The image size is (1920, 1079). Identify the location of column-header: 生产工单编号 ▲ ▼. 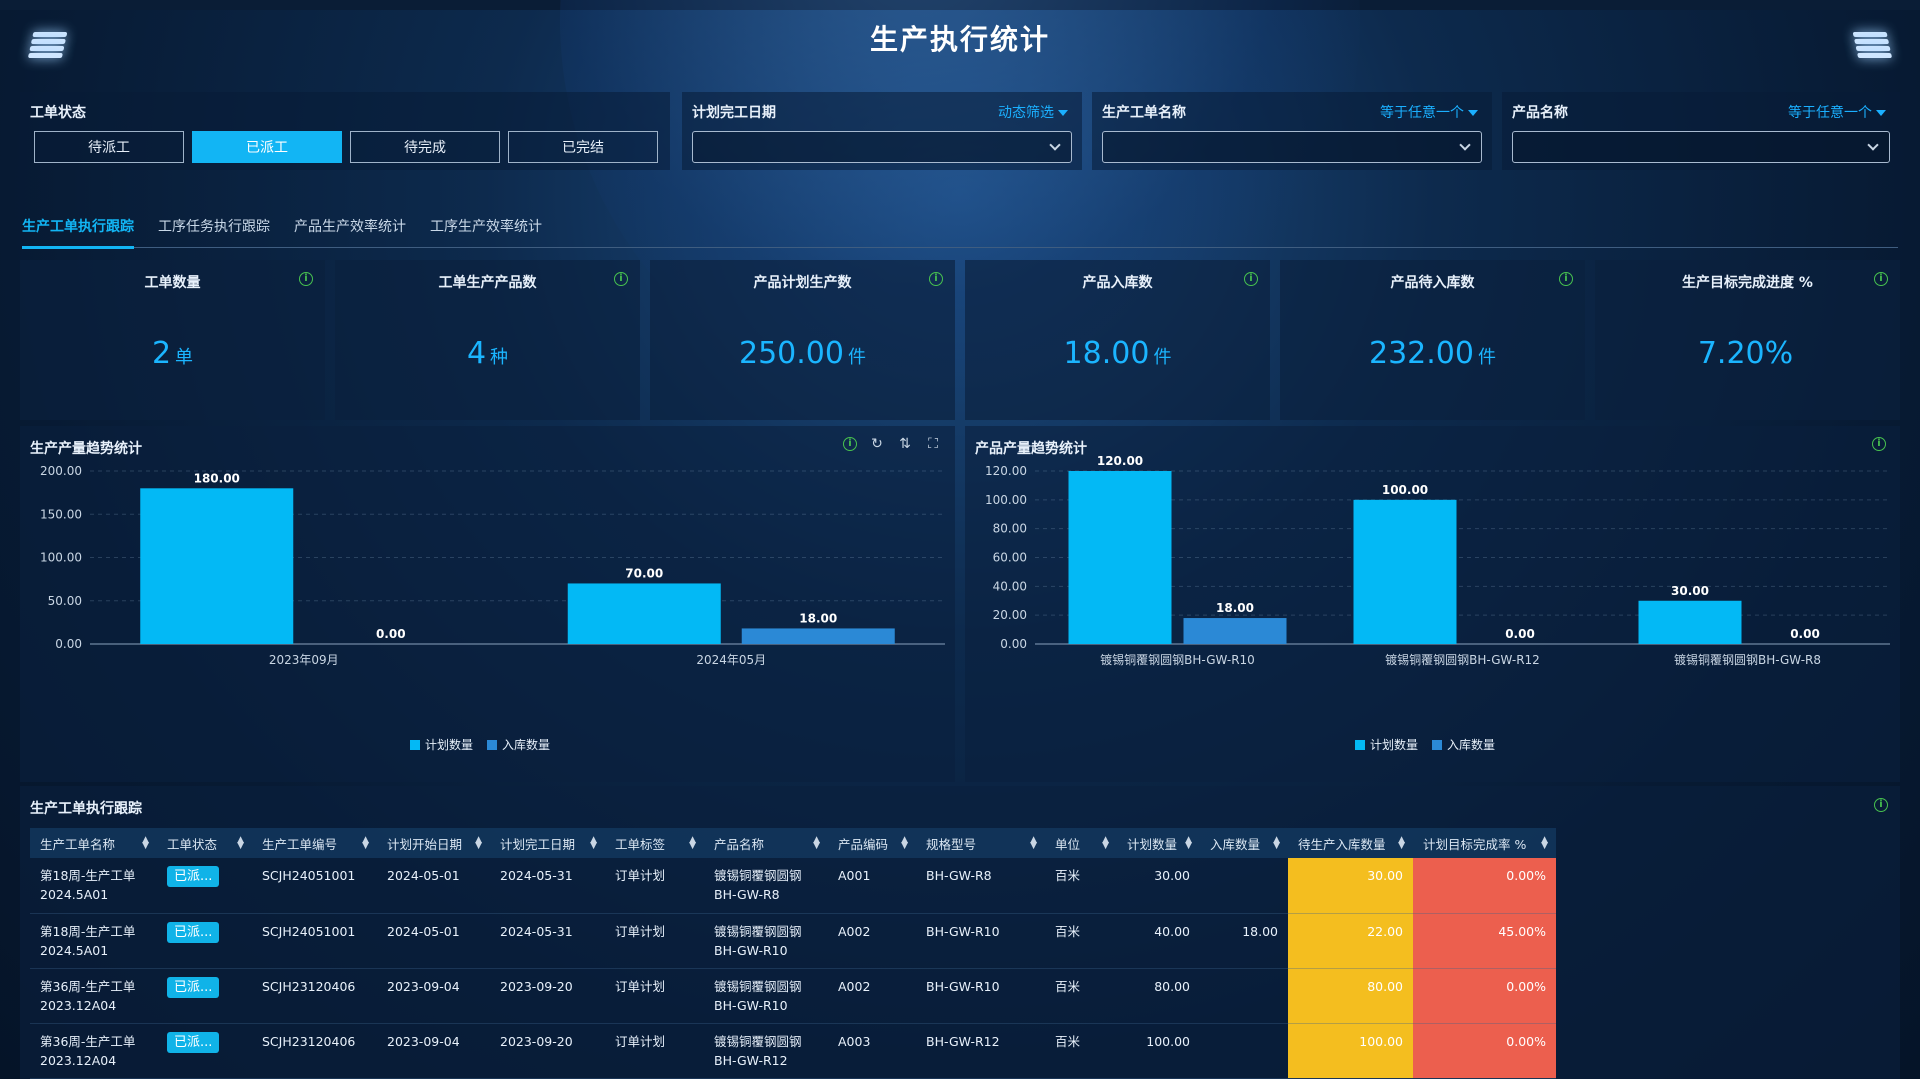
(314, 843).